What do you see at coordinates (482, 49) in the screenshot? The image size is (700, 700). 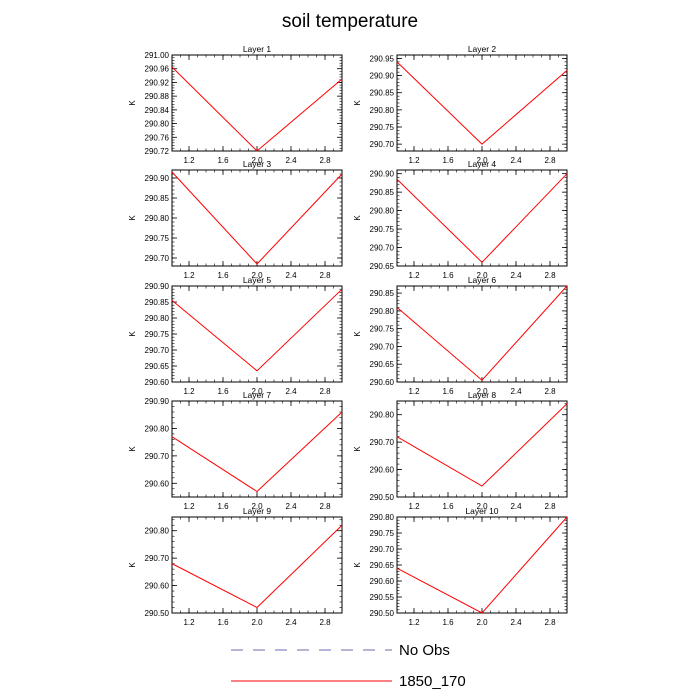 I see `panel-title: Layer 2` at bounding box center [482, 49].